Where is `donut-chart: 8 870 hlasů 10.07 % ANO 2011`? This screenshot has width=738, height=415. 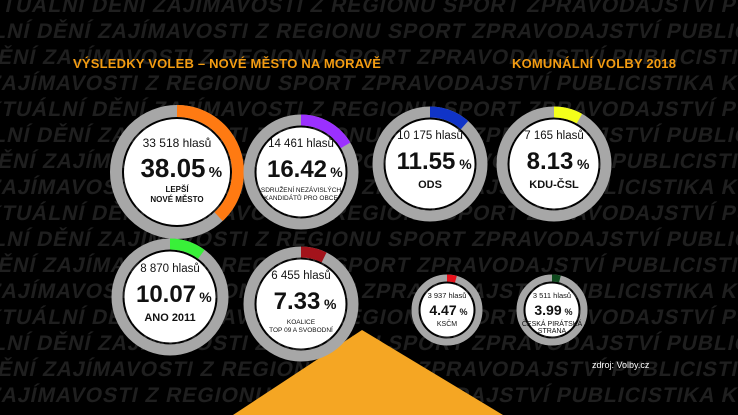 donut-chart: 8 870 hlasů 10.07 % ANO 2011 is located at coordinates (170, 297).